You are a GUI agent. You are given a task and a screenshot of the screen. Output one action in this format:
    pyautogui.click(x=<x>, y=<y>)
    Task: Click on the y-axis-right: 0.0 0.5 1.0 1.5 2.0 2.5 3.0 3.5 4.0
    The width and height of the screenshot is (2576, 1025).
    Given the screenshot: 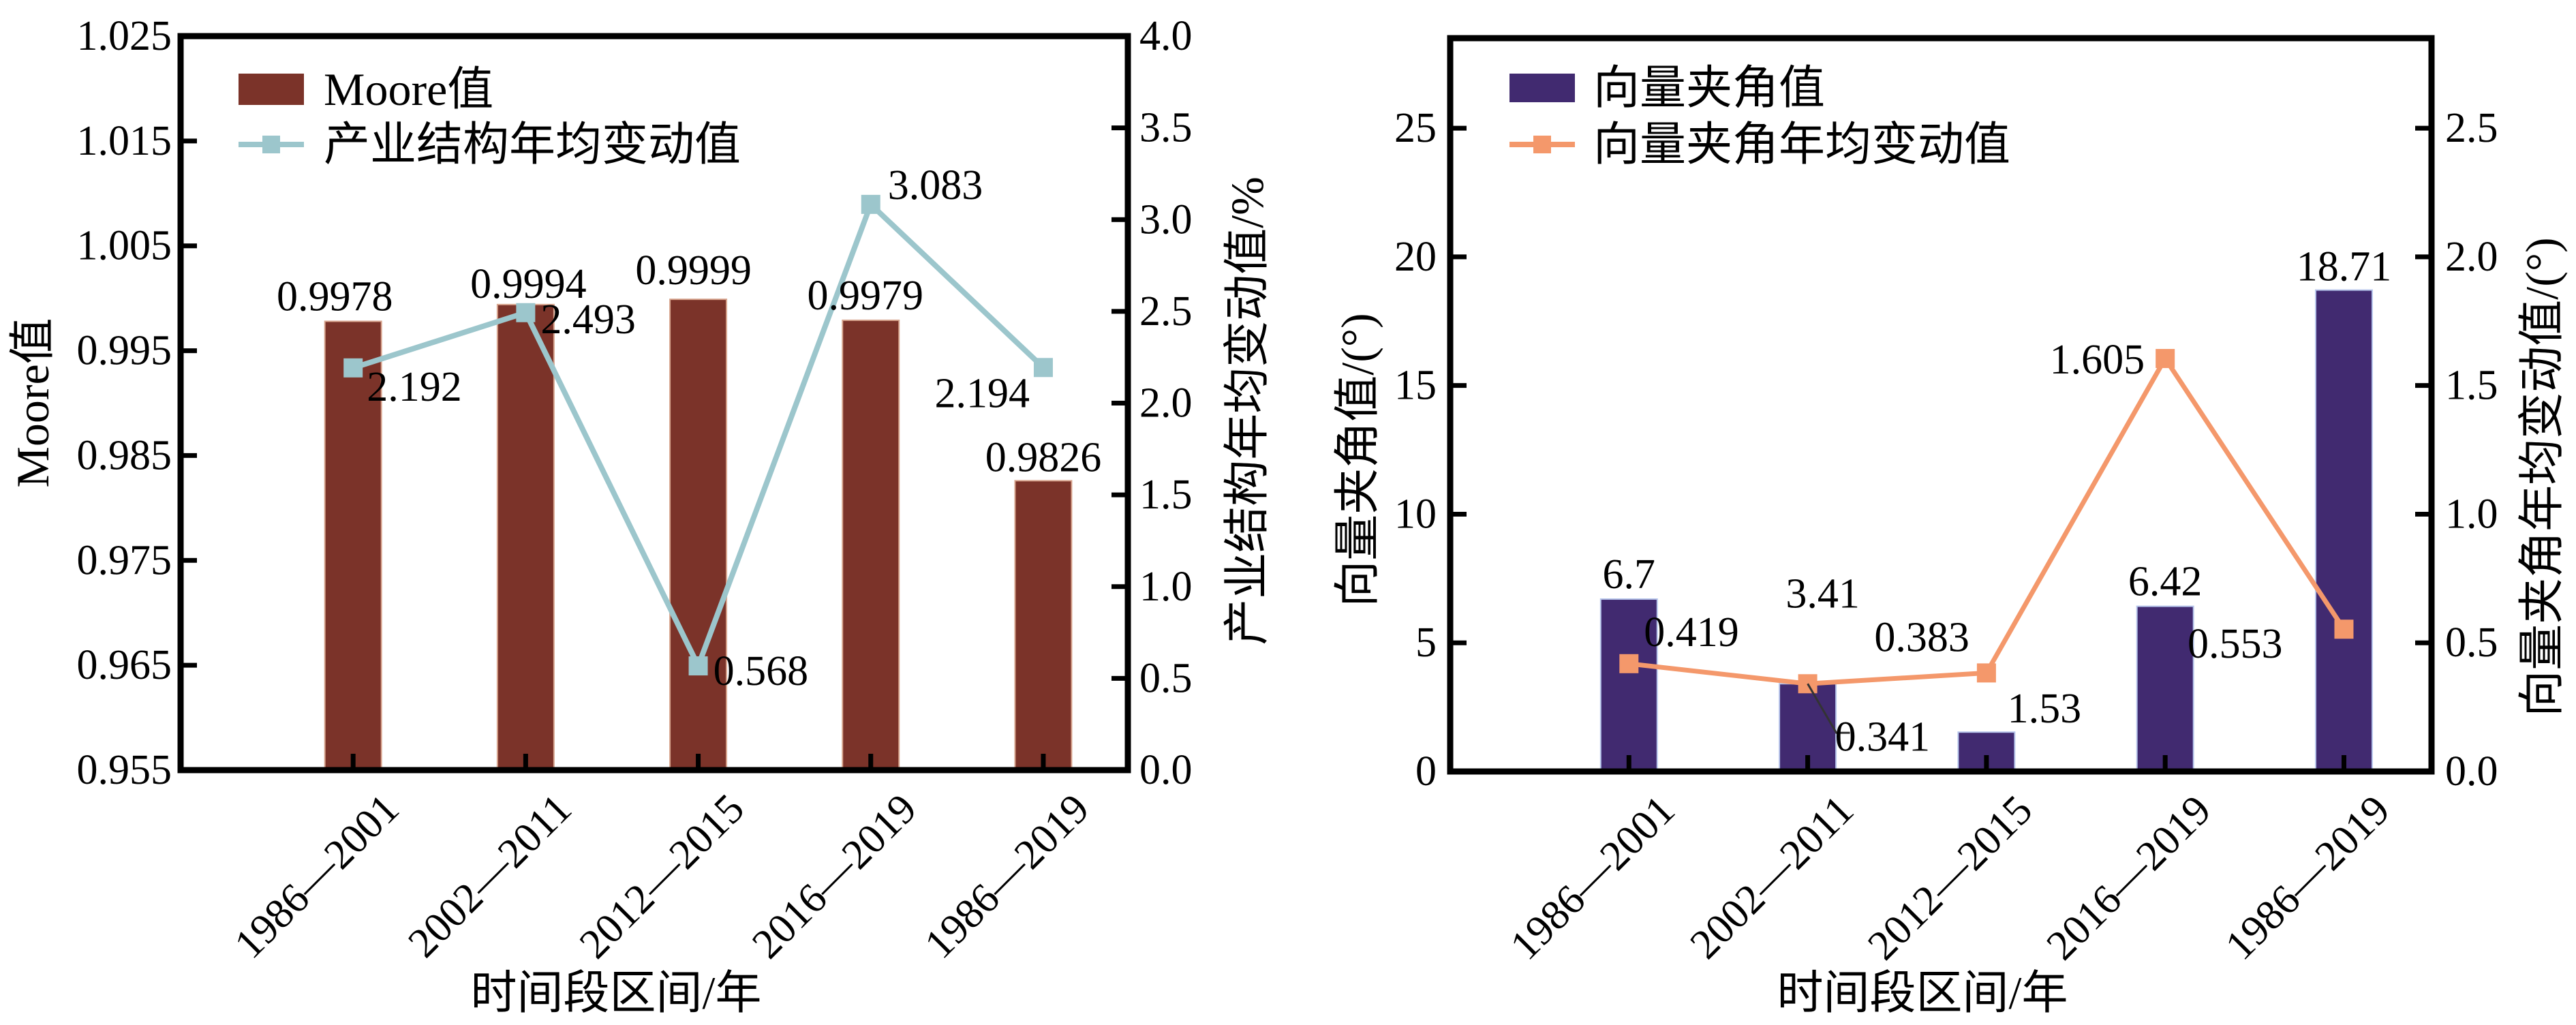 What is the action you would take?
    pyautogui.click(x=1152, y=403)
    